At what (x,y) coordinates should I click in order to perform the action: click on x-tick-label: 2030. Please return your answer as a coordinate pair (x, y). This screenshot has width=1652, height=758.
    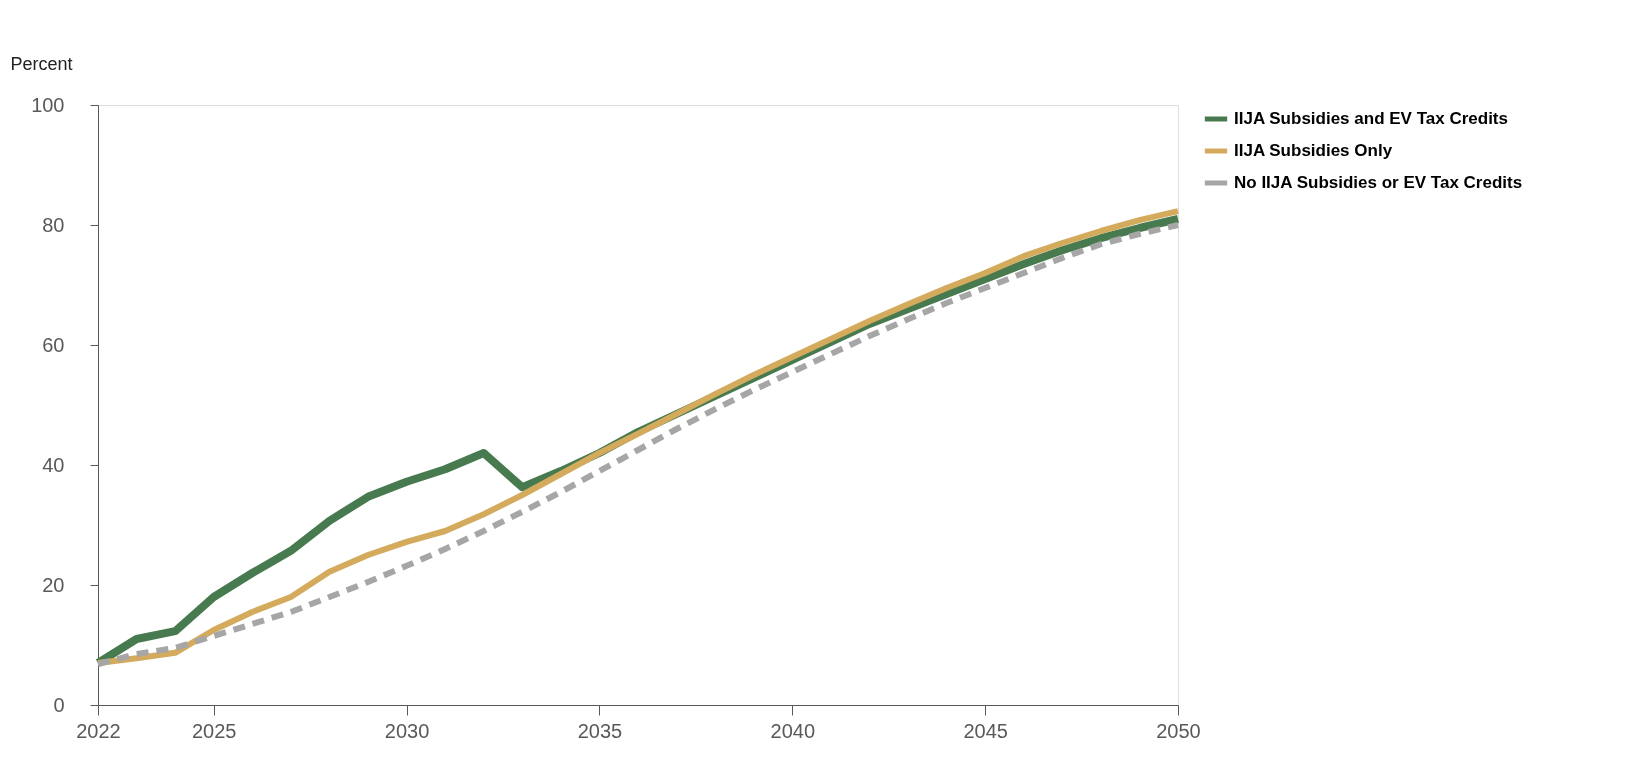
    Looking at the image, I should click on (407, 730).